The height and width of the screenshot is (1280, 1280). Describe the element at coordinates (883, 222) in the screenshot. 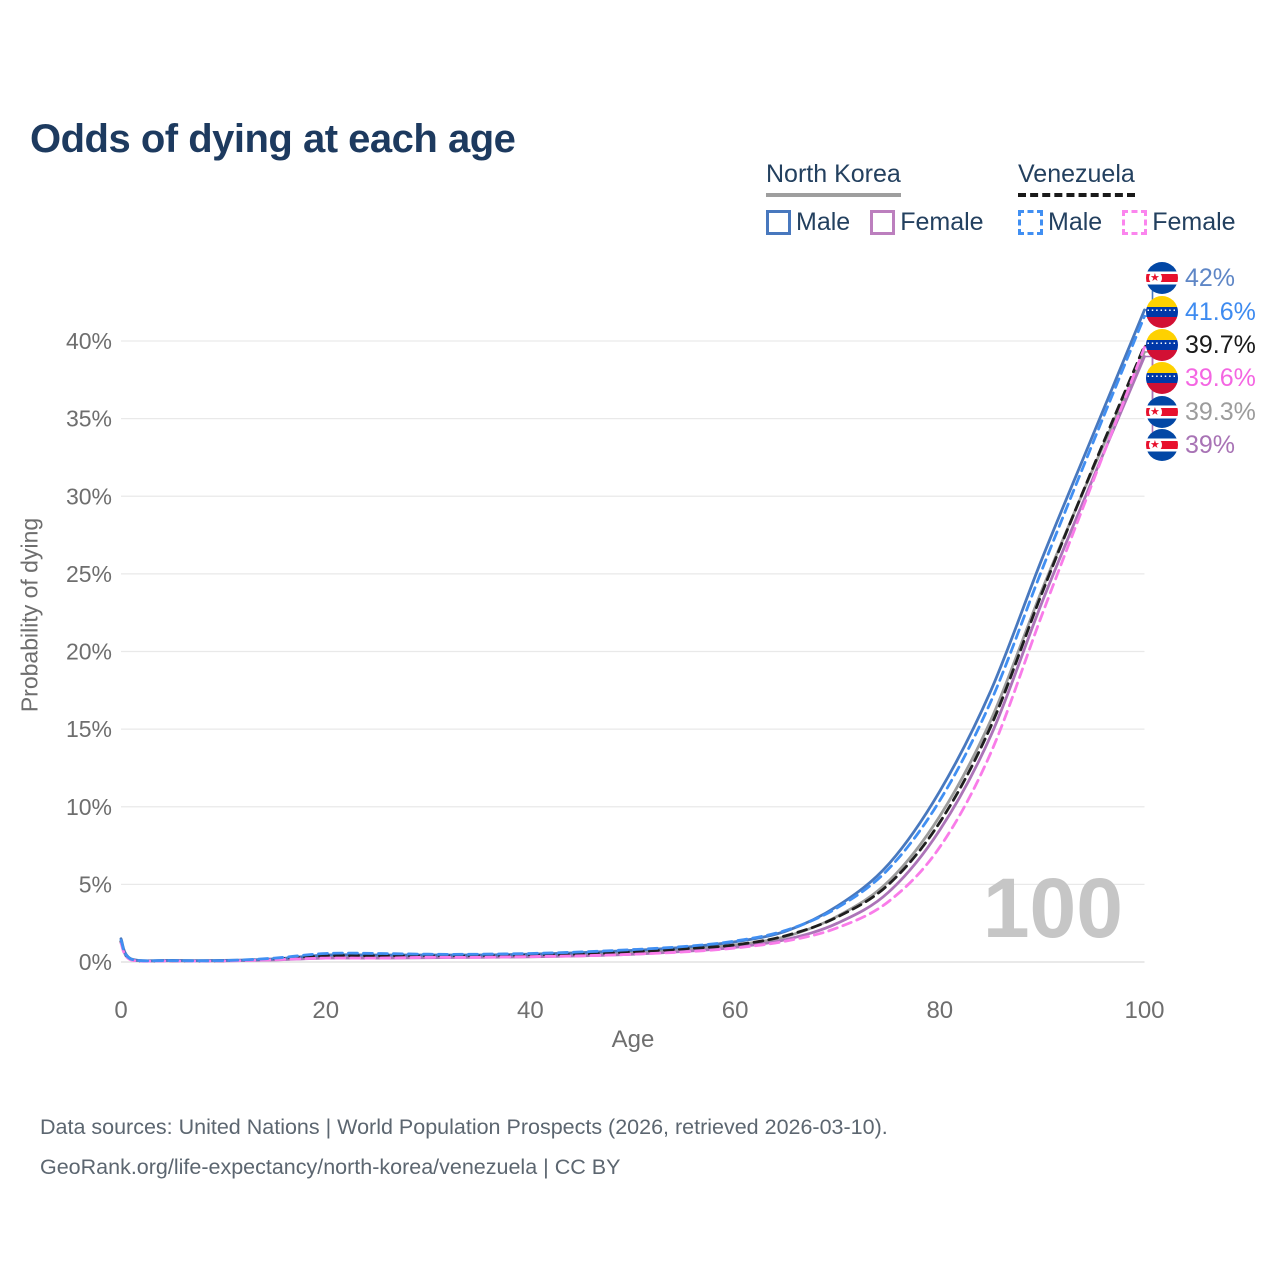

I see `nk-female-swatch-icon` at that location.